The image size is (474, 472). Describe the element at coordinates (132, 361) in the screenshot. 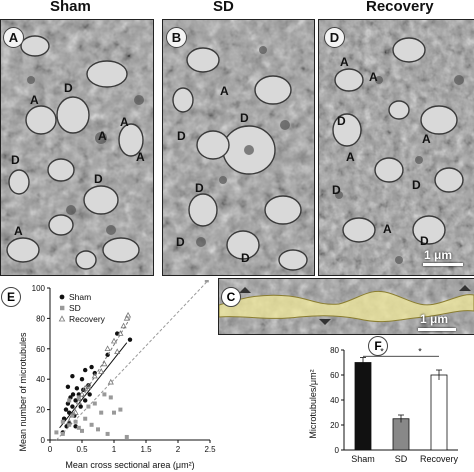

I see `trend-line-sd` at that location.